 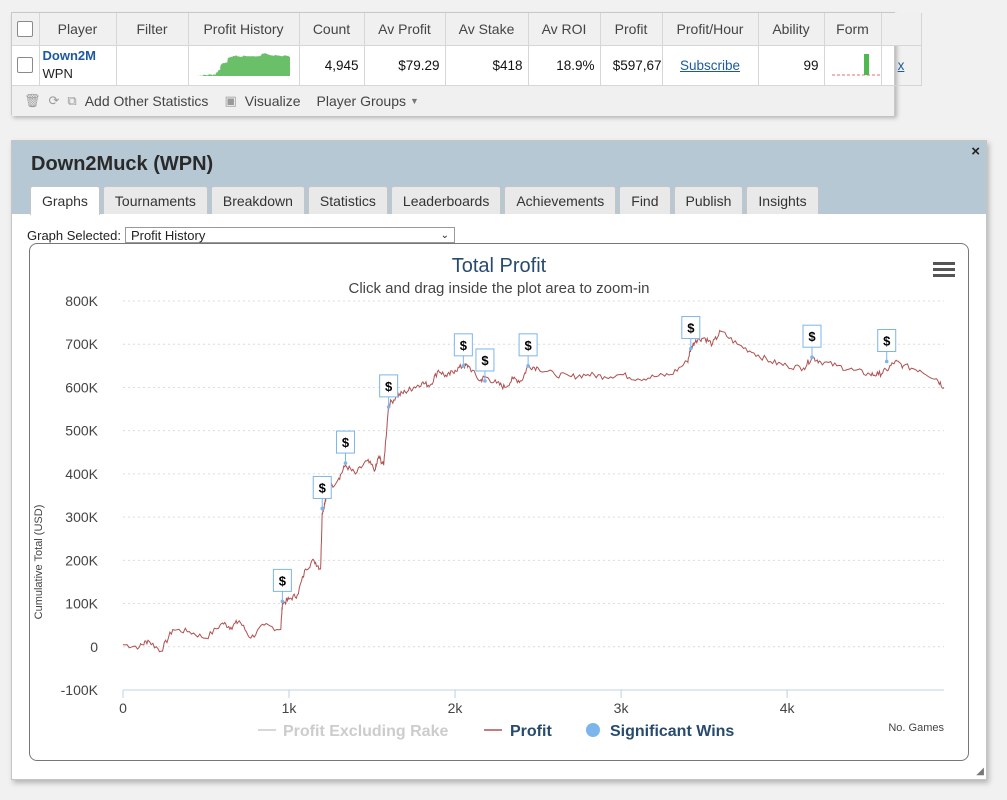 I want to click on refresh-icon: ⟳, so click(x=54, y=100).